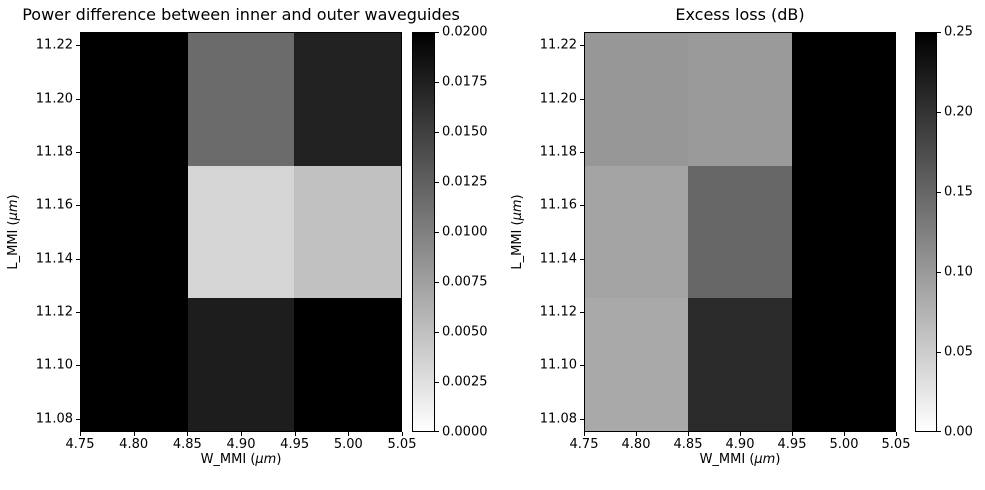 Image resolution: width=985 pixels, height=490 pixels. Describe the element at coordinates (958, 272) in the screenshot. I see `colorbar-tick-label: 0.10` at that location.